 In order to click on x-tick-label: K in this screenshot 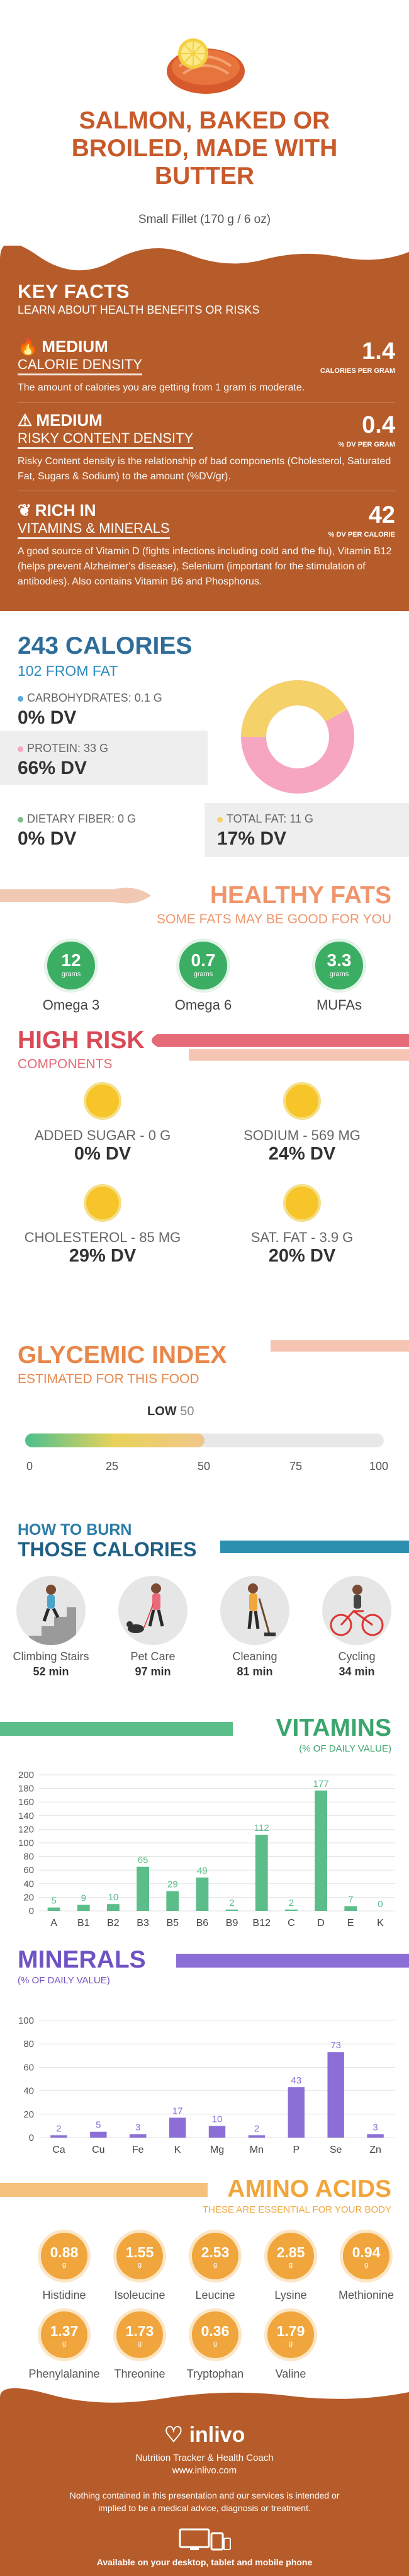, I will do `click(178, 2150)`.